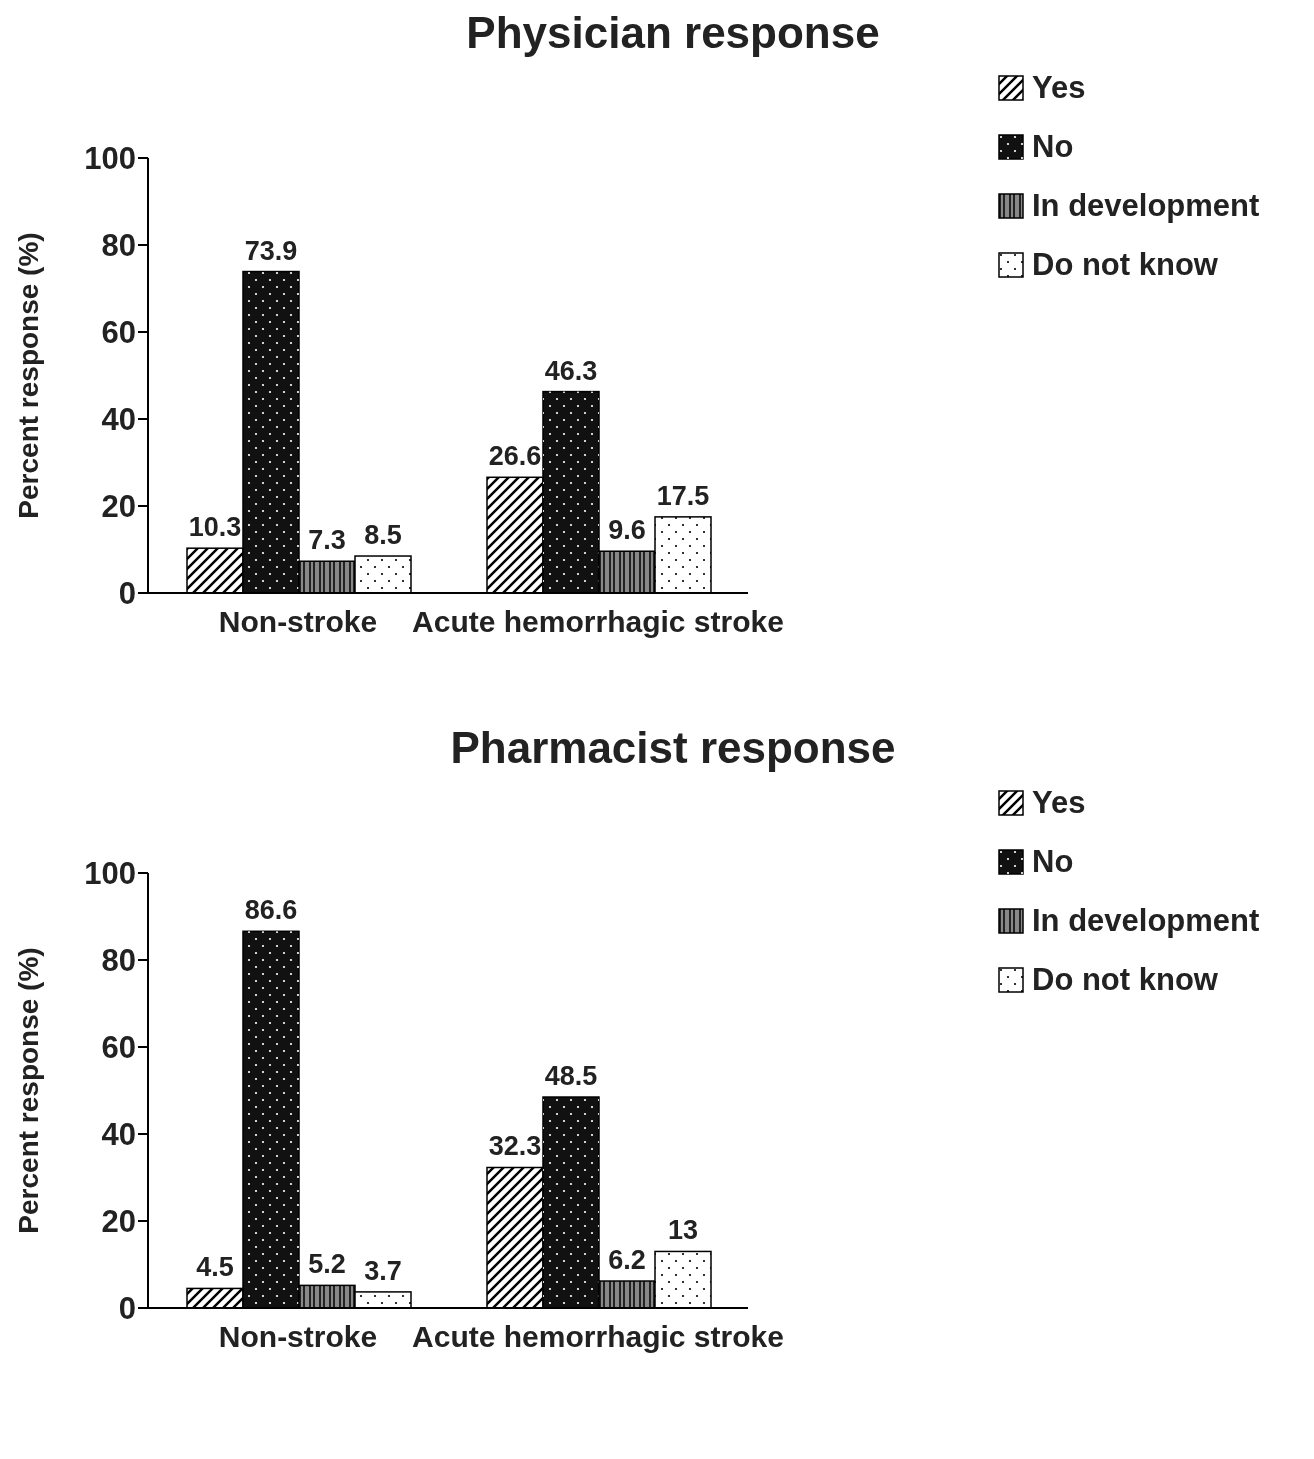  Describe the element at coordinates (215, 1267) in the screenshot. I see `data-label: 4.5` at that location.